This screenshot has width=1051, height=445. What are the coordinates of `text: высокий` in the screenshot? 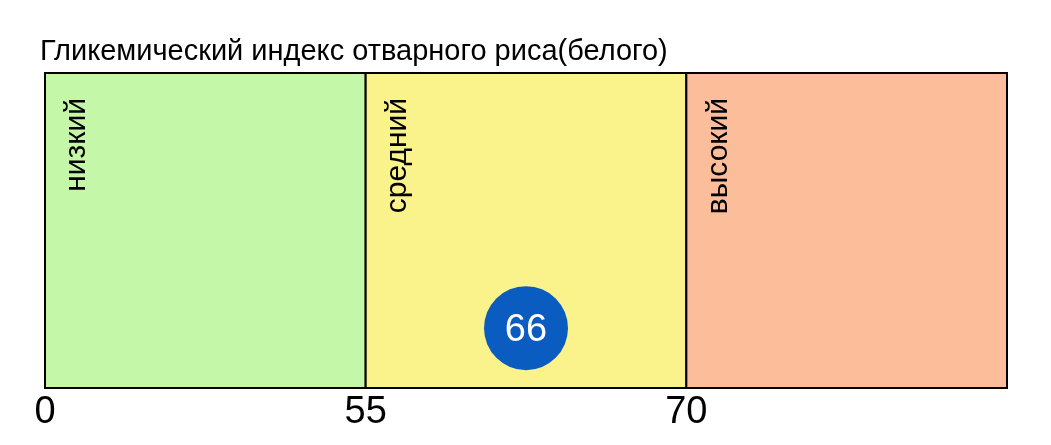 It's located at (716, 156).